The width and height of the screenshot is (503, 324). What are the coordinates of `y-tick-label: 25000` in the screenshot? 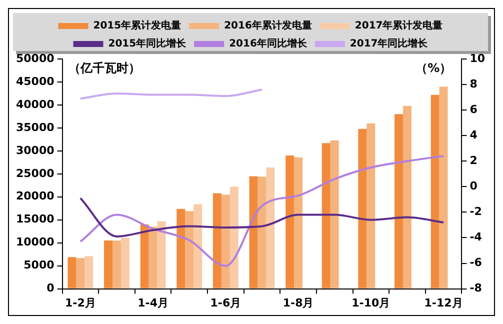 It's located at (35, 173).